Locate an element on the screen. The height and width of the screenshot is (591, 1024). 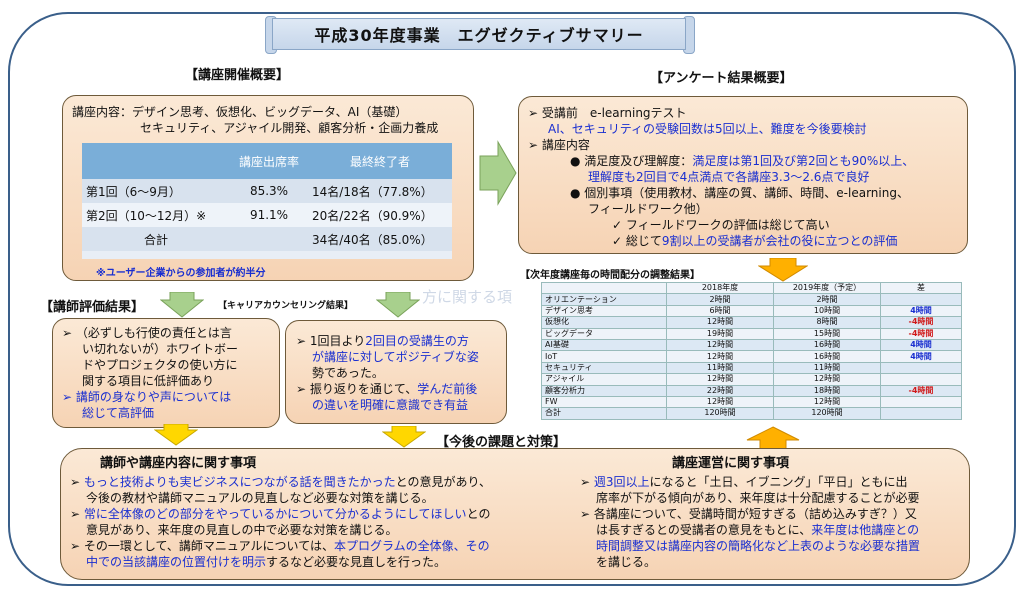
course-note: ※ユーザー企業からの参加者が約半分 is located at coordinates (181, 273).